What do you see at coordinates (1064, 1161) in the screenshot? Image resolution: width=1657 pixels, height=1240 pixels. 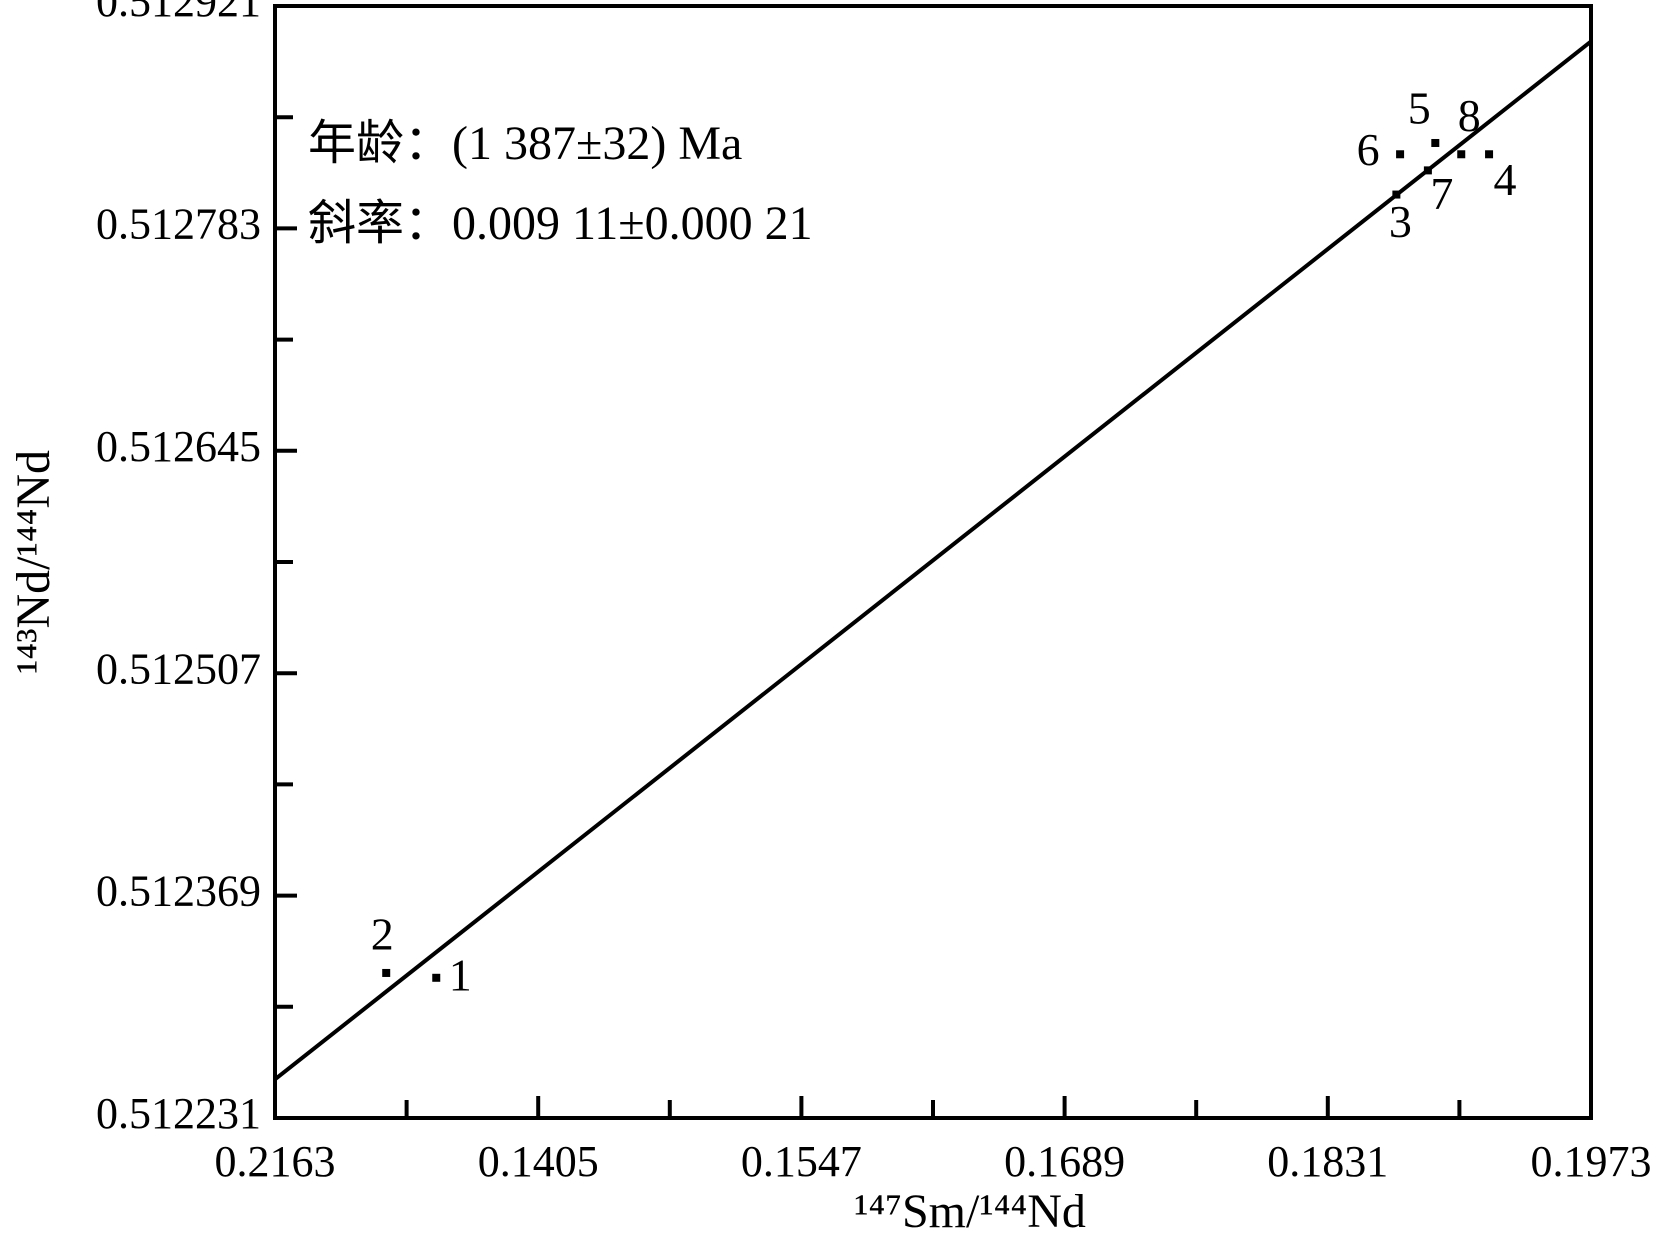 I see `x-tick-label: 0.1689` at bounding box center [1064, 1161].